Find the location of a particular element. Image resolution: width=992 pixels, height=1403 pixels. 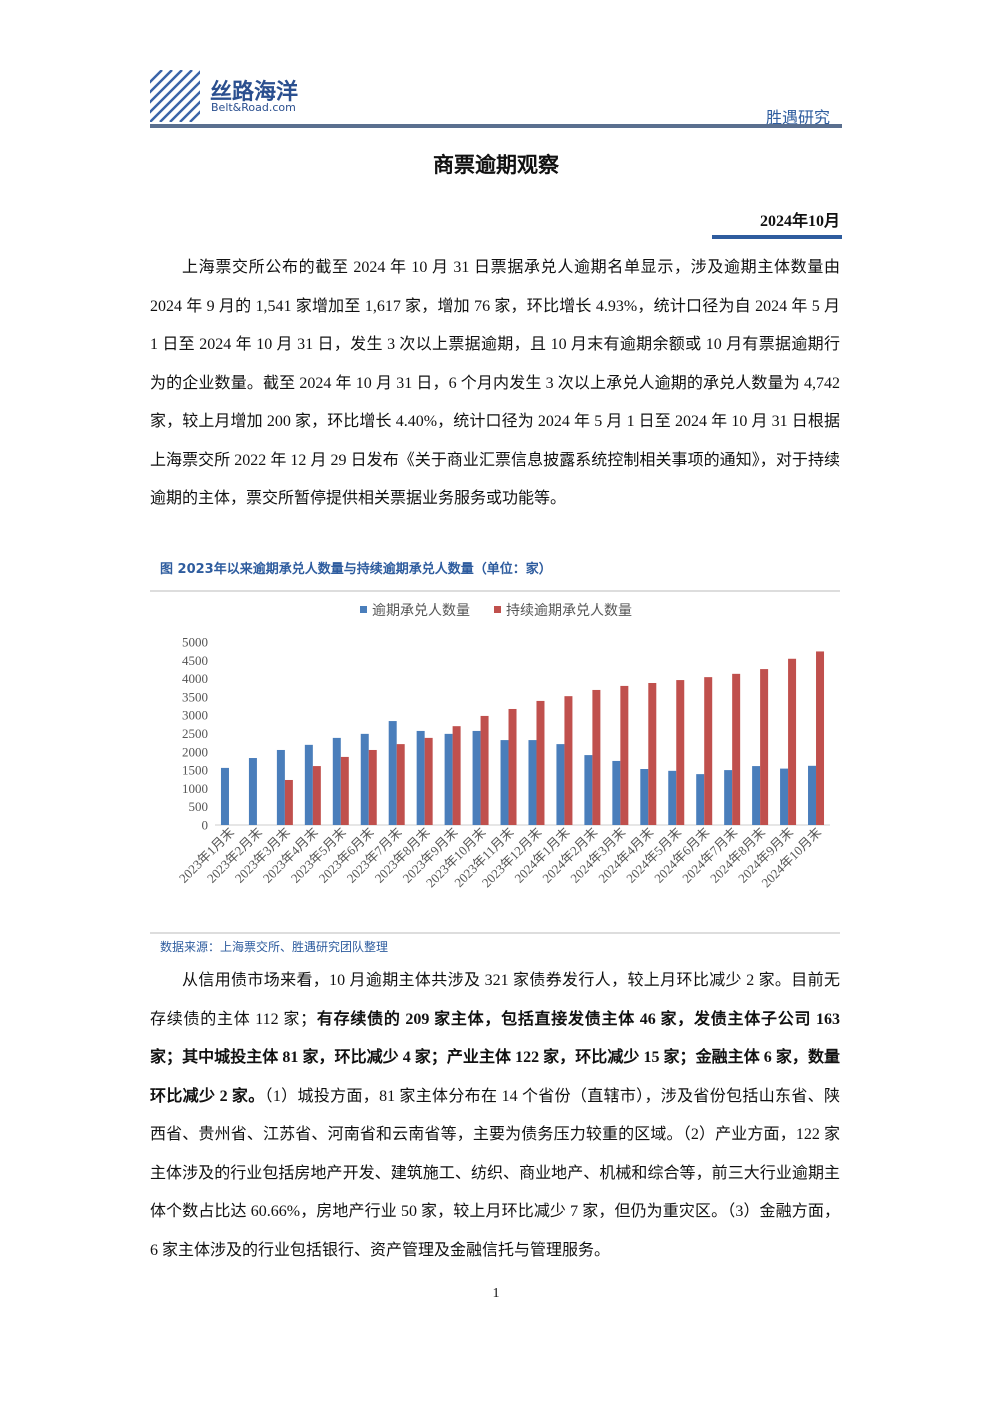

header-rule is located at coordinates (496, 126).